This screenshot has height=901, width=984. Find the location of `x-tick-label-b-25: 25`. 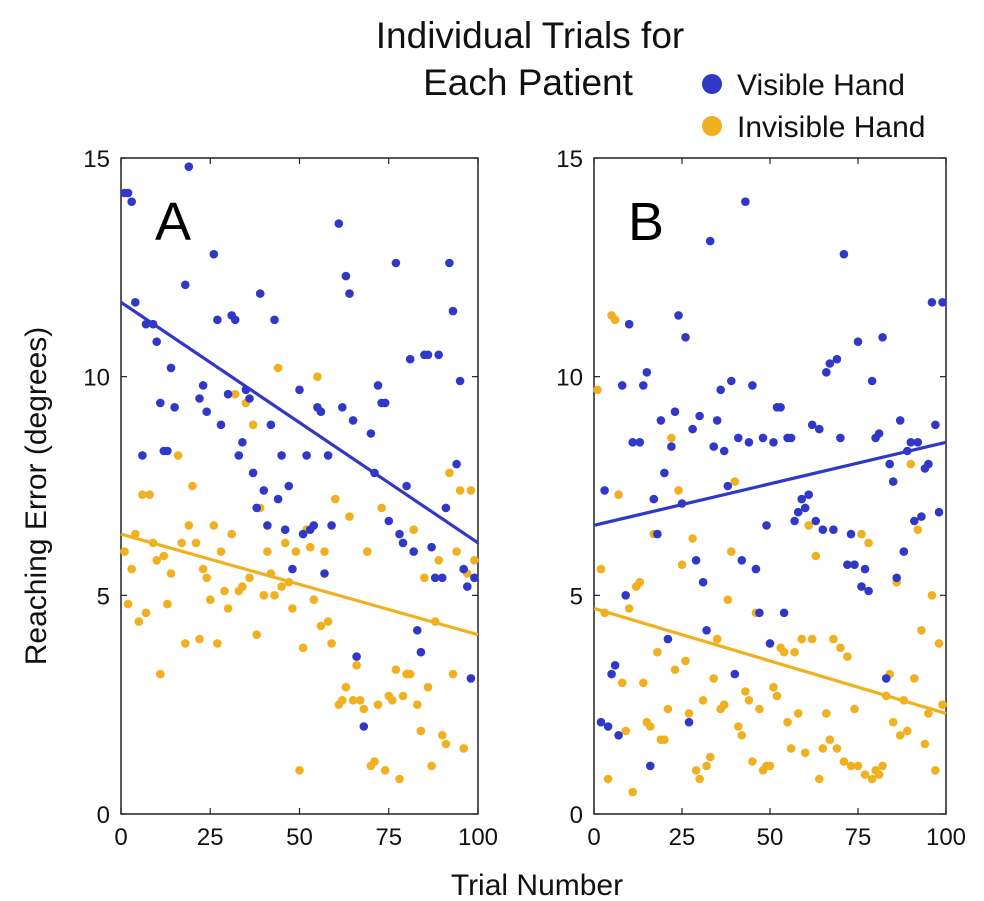

x-tick-label-b-25: 25 is located at coordinates (682, 837).